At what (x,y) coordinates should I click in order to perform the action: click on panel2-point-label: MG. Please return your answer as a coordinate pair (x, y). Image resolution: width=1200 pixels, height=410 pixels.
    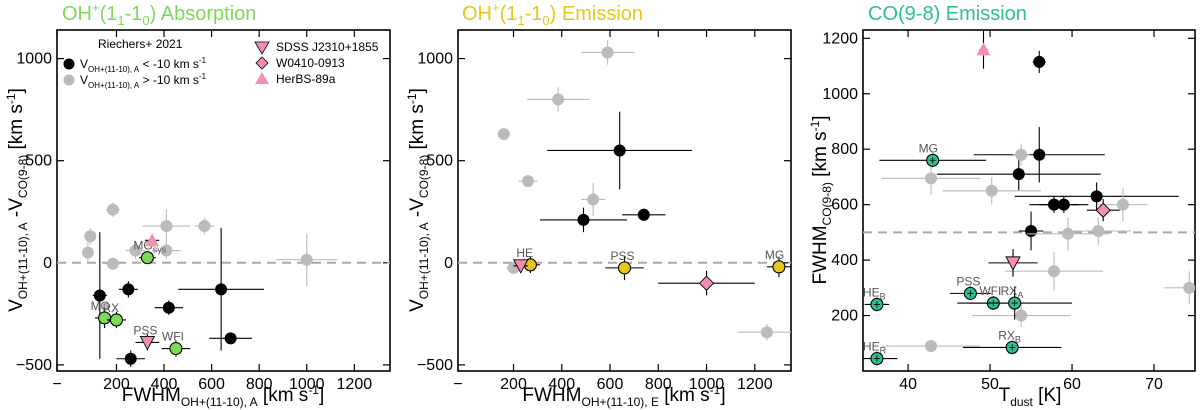
    Looking at the image, I should click on (774, 255).